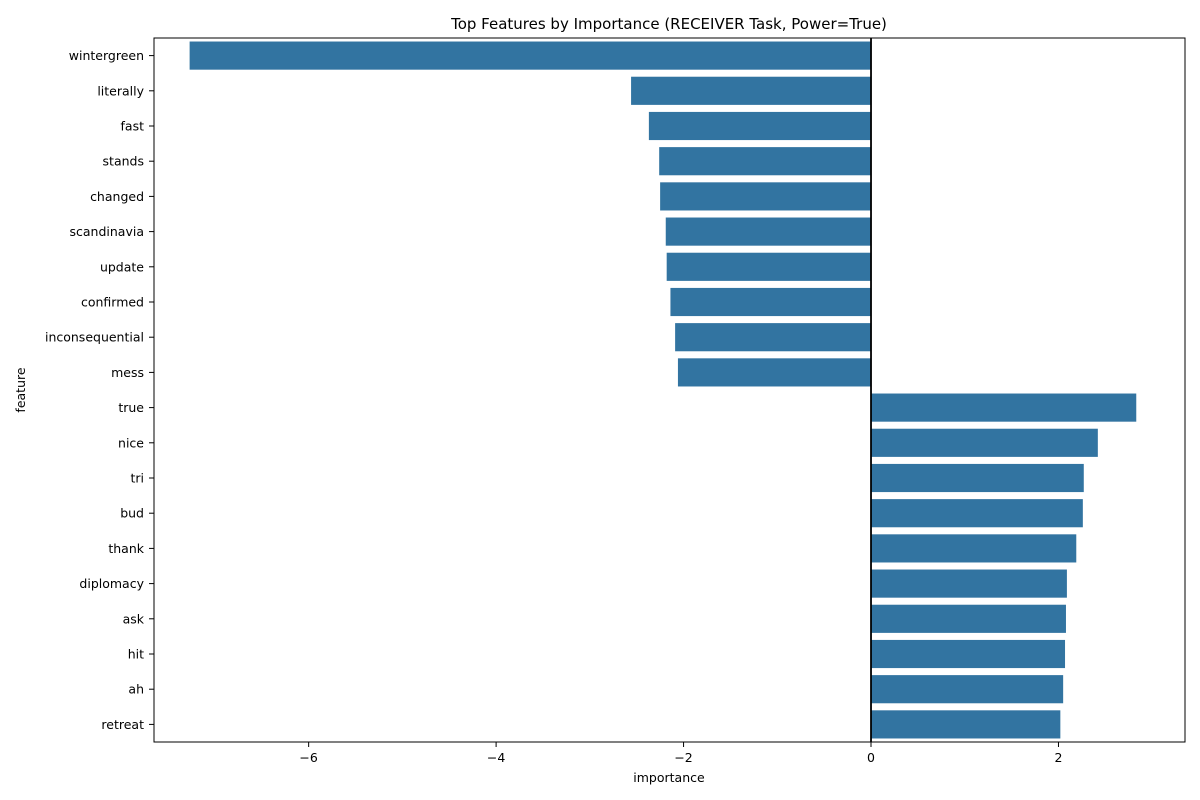  Describe the element at coordinates (112, 302) in the screenshot. I see `y-tick-label: confirmed` at that location.